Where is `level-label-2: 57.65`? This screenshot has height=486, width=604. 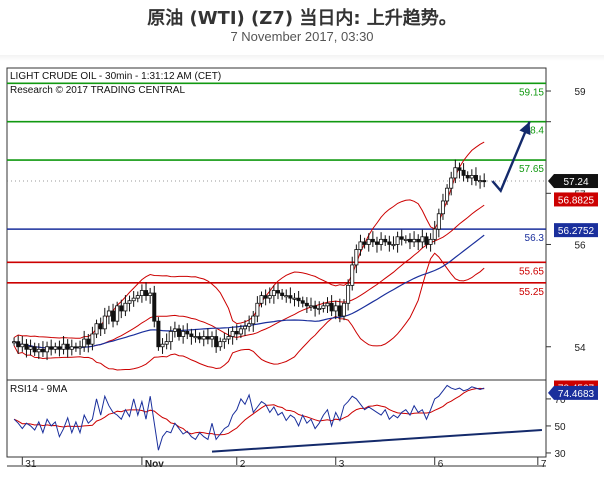 level-label-2: 57.65 is located at coordinates (531, 169).